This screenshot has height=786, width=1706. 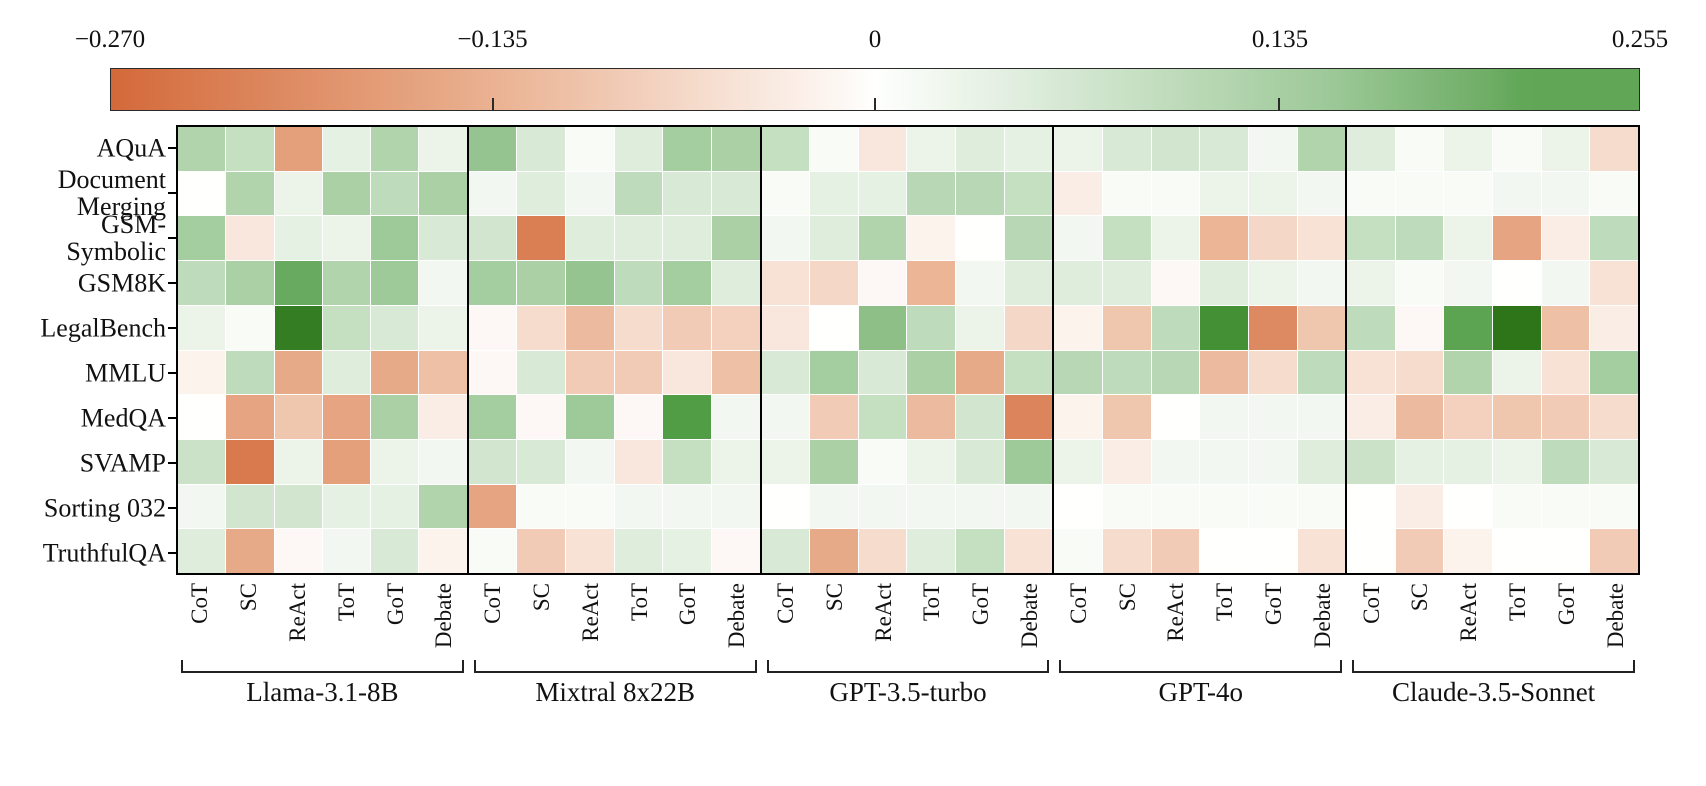 What do you see at coordinates (1029, 616) in the screenshot?
I see `column-label-text: Debate` at bounding box center [1029, 616].